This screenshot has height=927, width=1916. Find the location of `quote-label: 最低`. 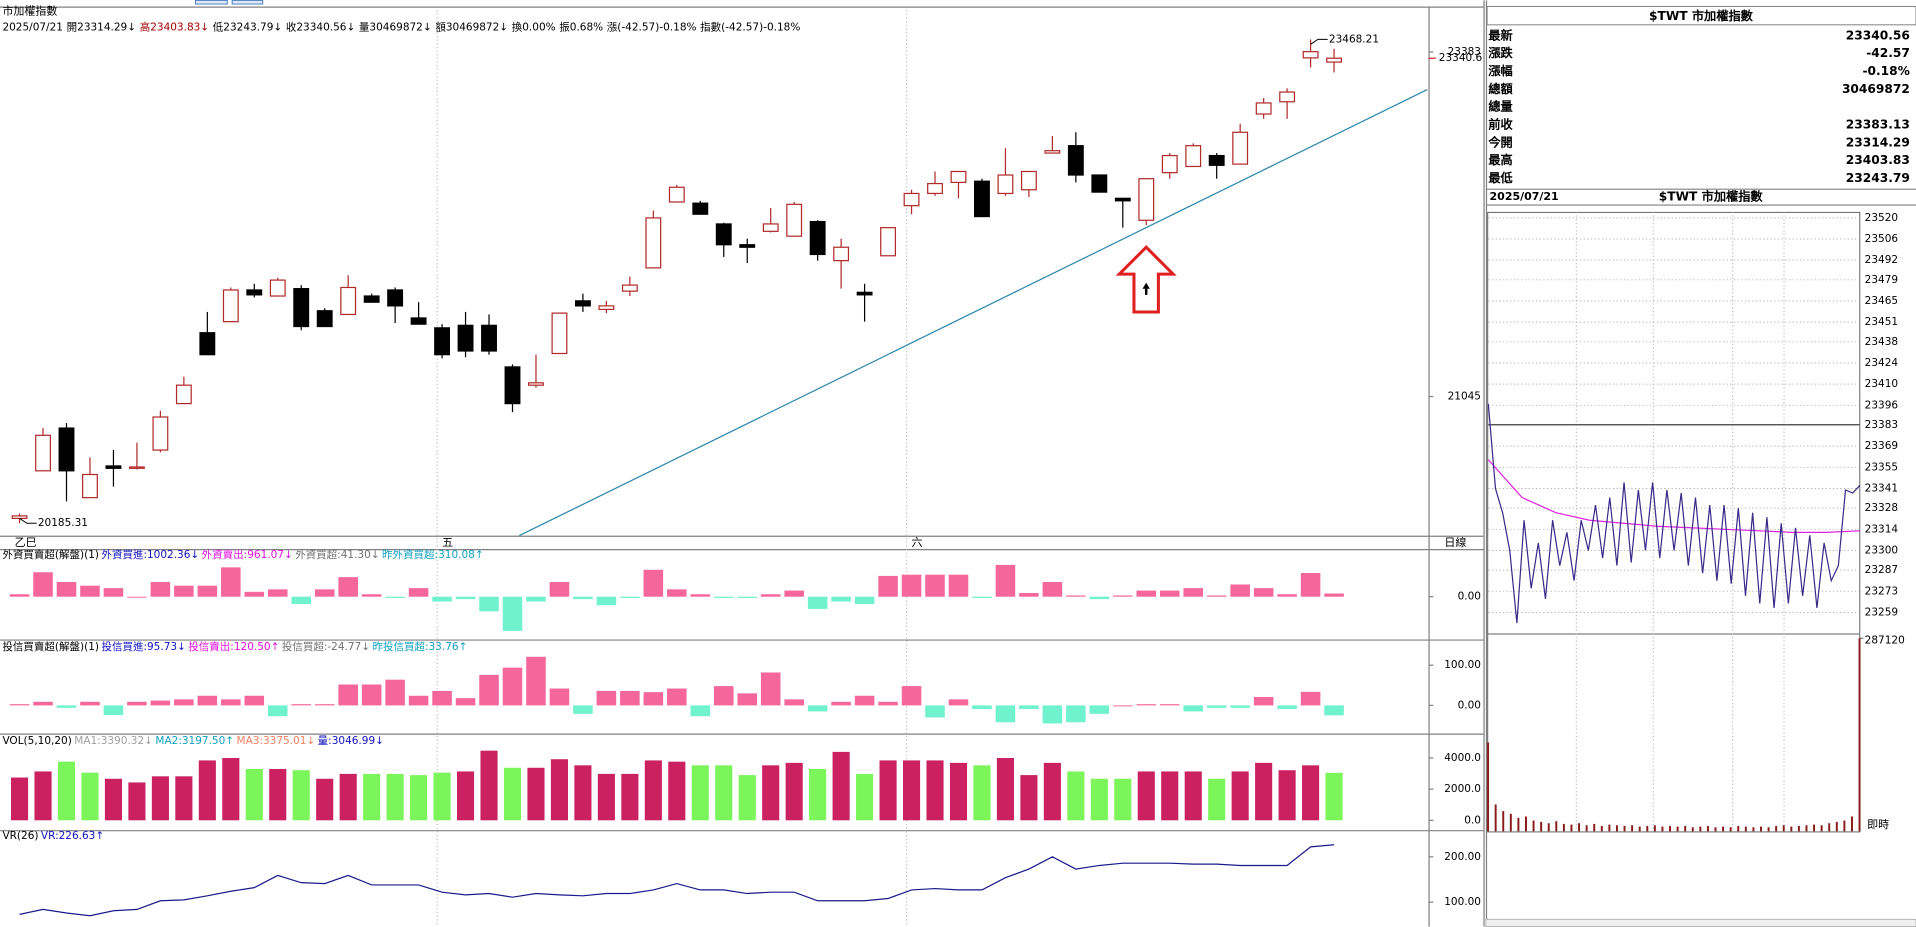

quote-label: 最低 is located at coordinates (1500, 177).